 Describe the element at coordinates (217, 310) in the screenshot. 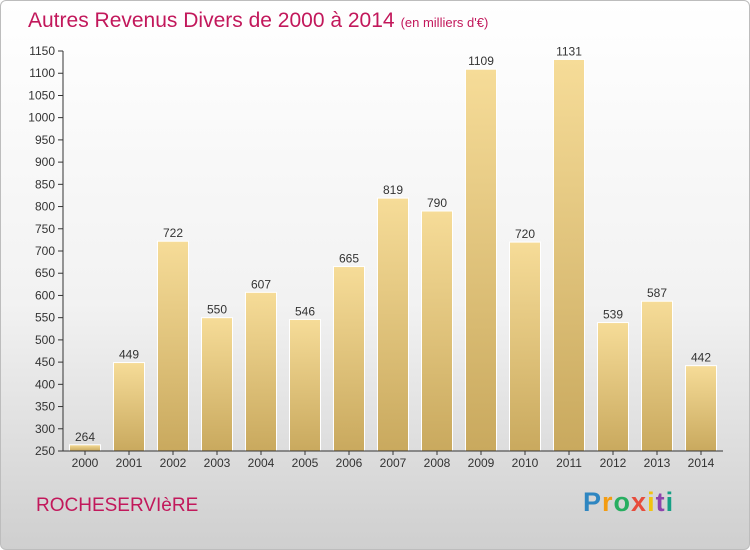

I see `bar-value-label: 550` at that location.